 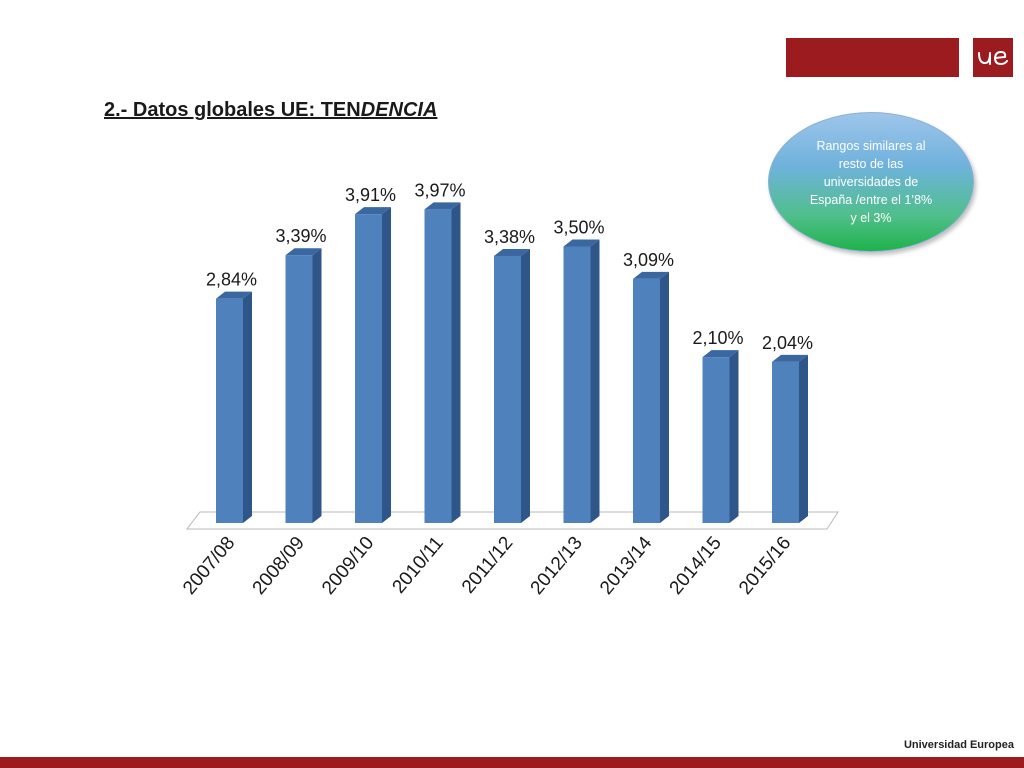 I want to click on slide-title-main: 2.- Datos globales UE: TEN, so click(x=232, y=110).